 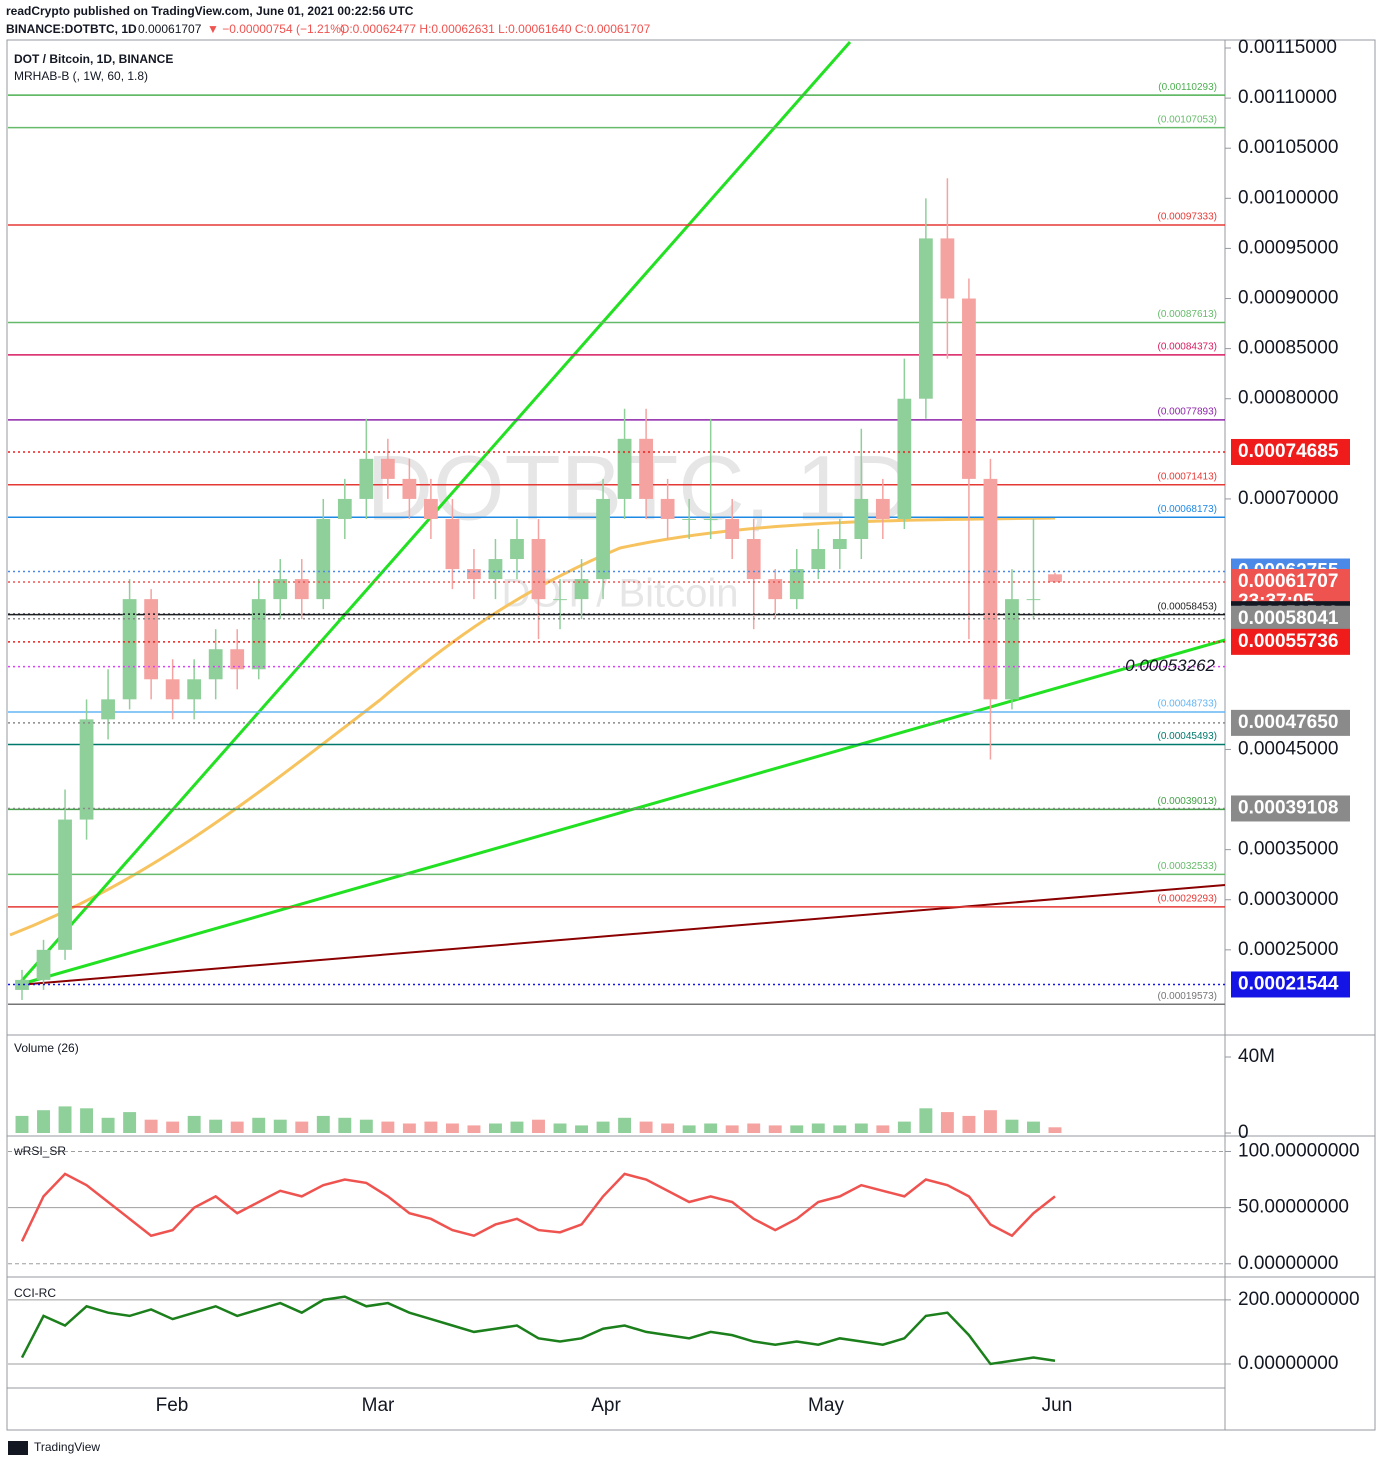 What do you see at coordinates (1288, 1363) in the screenshot?
I see `y-tick-label: 0.00000000` at bounding box center [1288, 1363].